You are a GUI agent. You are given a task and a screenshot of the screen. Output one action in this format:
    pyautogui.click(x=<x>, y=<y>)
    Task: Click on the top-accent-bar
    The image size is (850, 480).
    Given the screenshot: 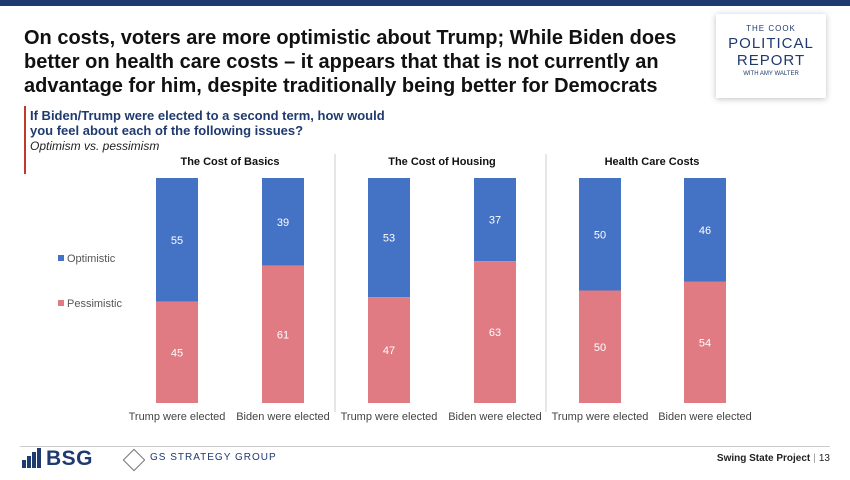 What is the action you would take?
    pyautogui.click(x=425, y=3)
    